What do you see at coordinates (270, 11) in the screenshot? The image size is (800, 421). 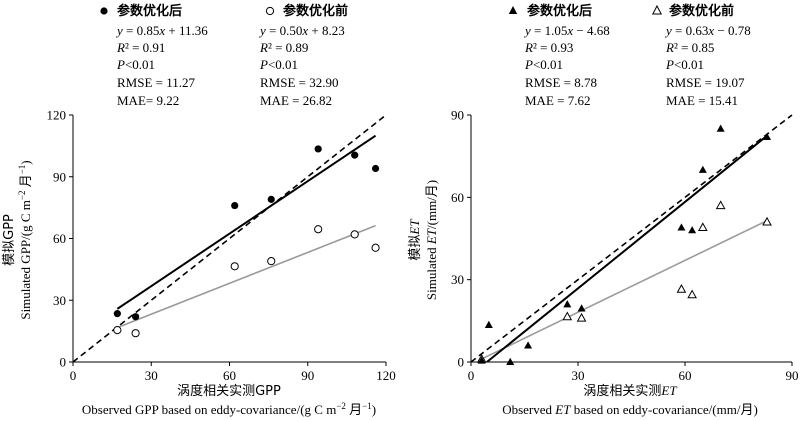 I see `gpp-legend-marker-before` at bounding box center [270, 11].